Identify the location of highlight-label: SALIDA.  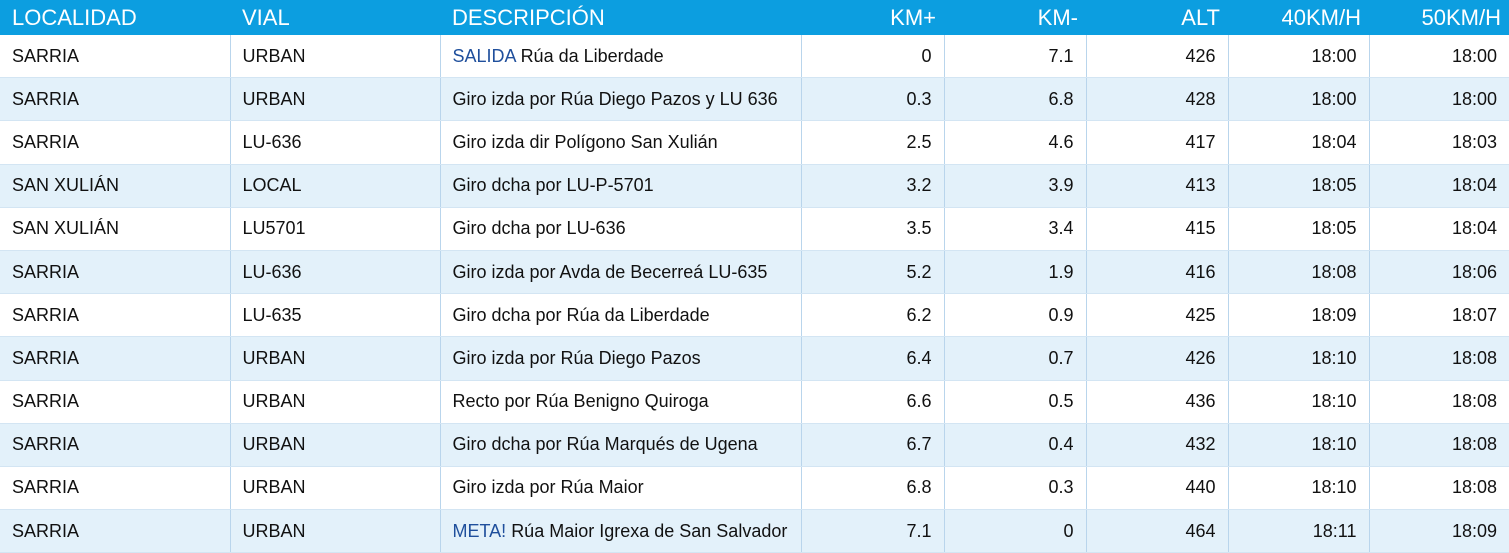
(484, 55).